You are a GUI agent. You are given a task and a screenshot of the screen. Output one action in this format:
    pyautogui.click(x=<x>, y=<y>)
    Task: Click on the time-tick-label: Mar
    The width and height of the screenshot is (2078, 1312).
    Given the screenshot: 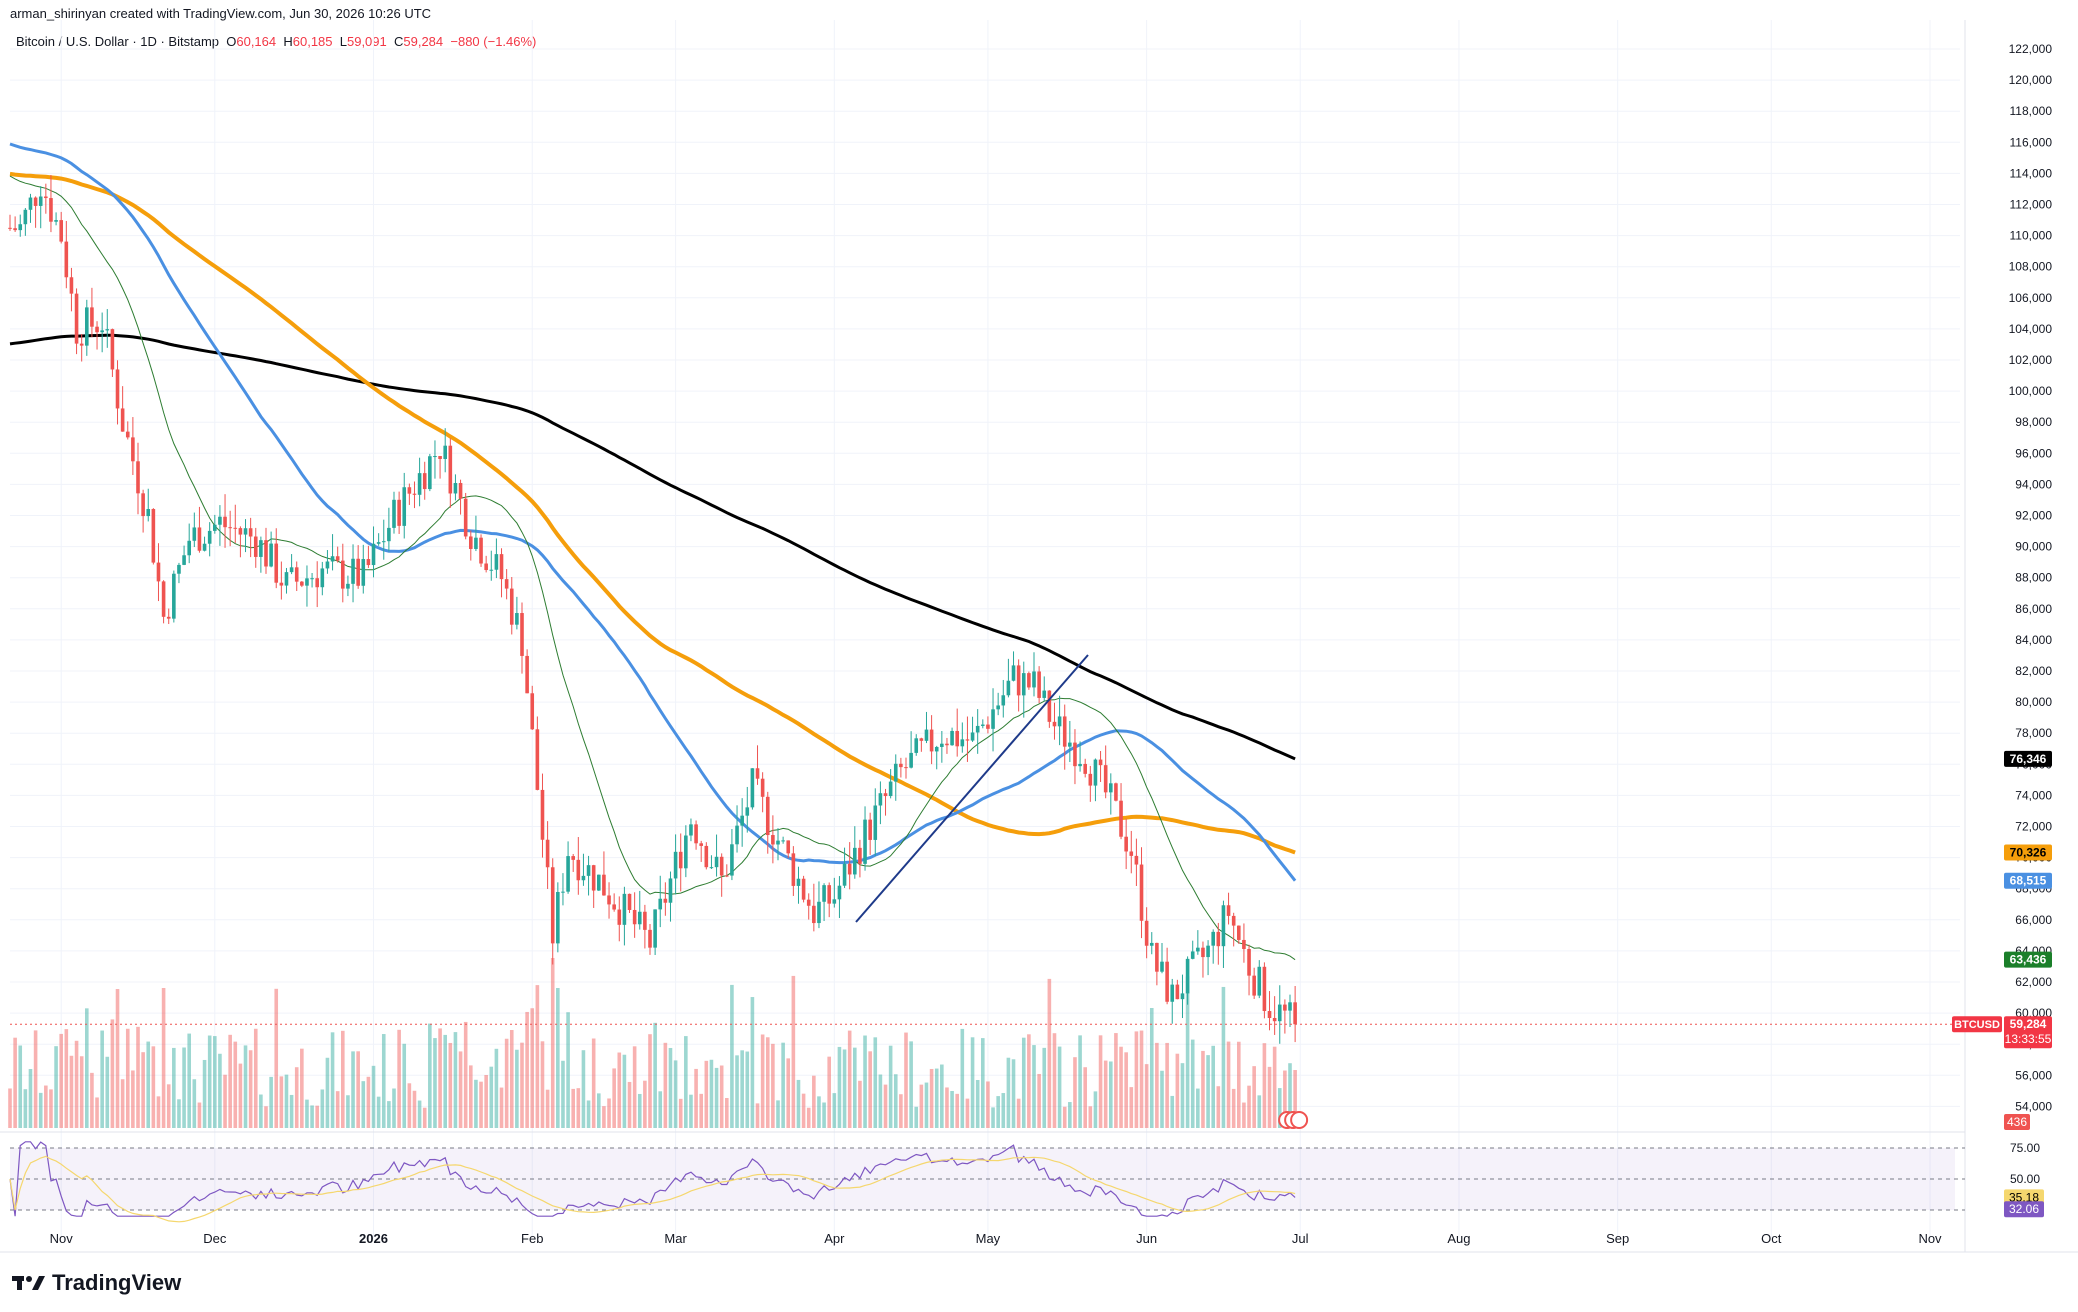 What is the action you would take?
    pyautogui.click(x=675, y=1238)
    